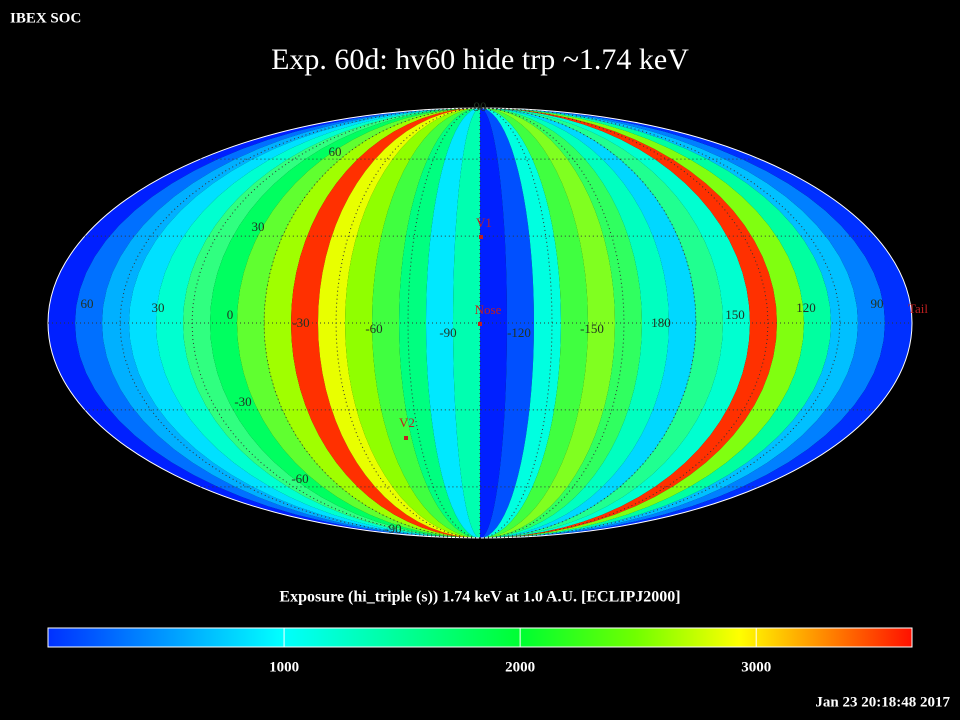 The height and width of the screenshot is (720, 960). I want to click on colorbar-ticks: 1000 2000 3000, so click(520, 651).